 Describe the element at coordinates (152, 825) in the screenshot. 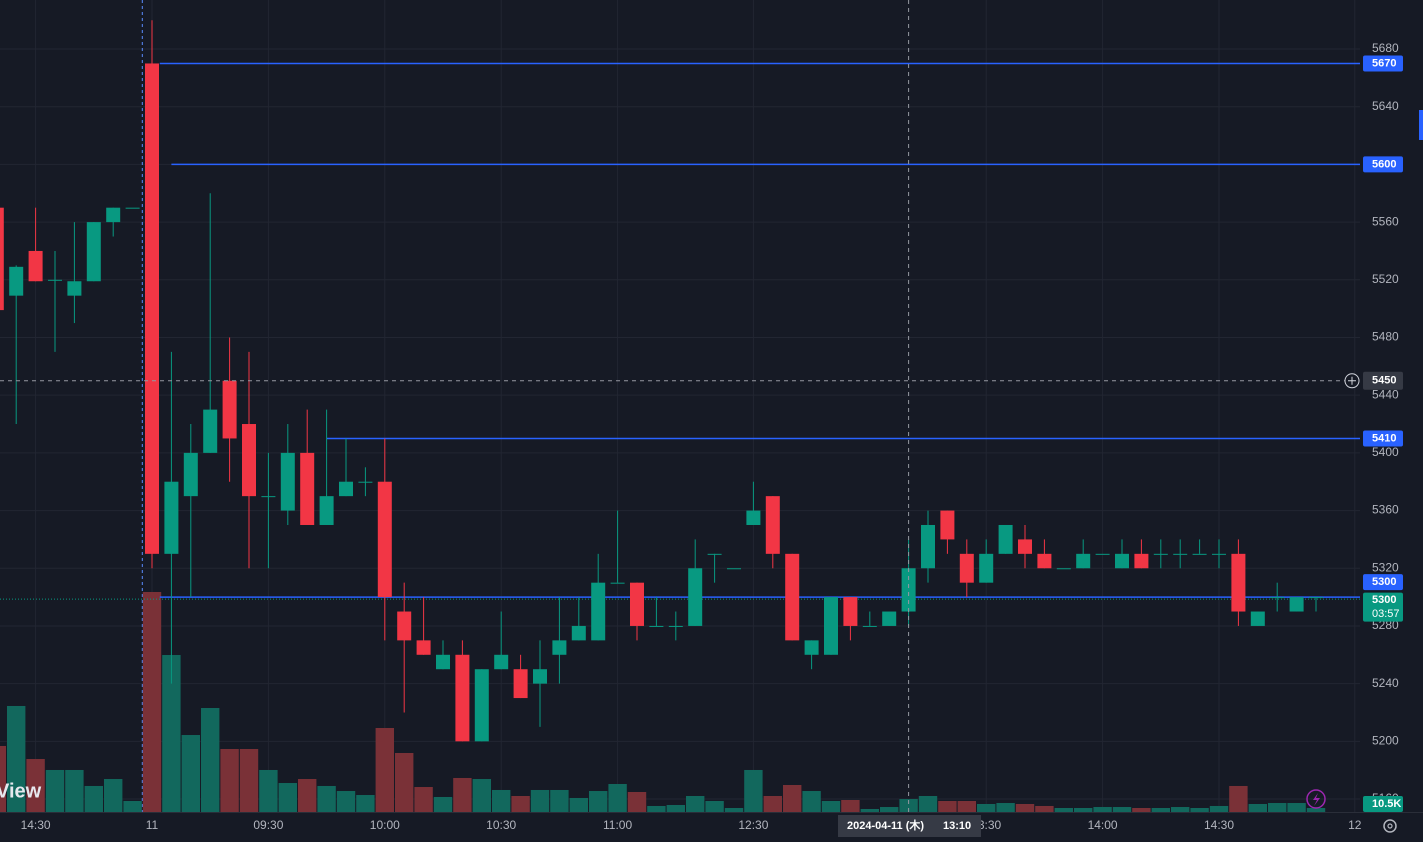

I see `x-tick-label: 11` at that location.